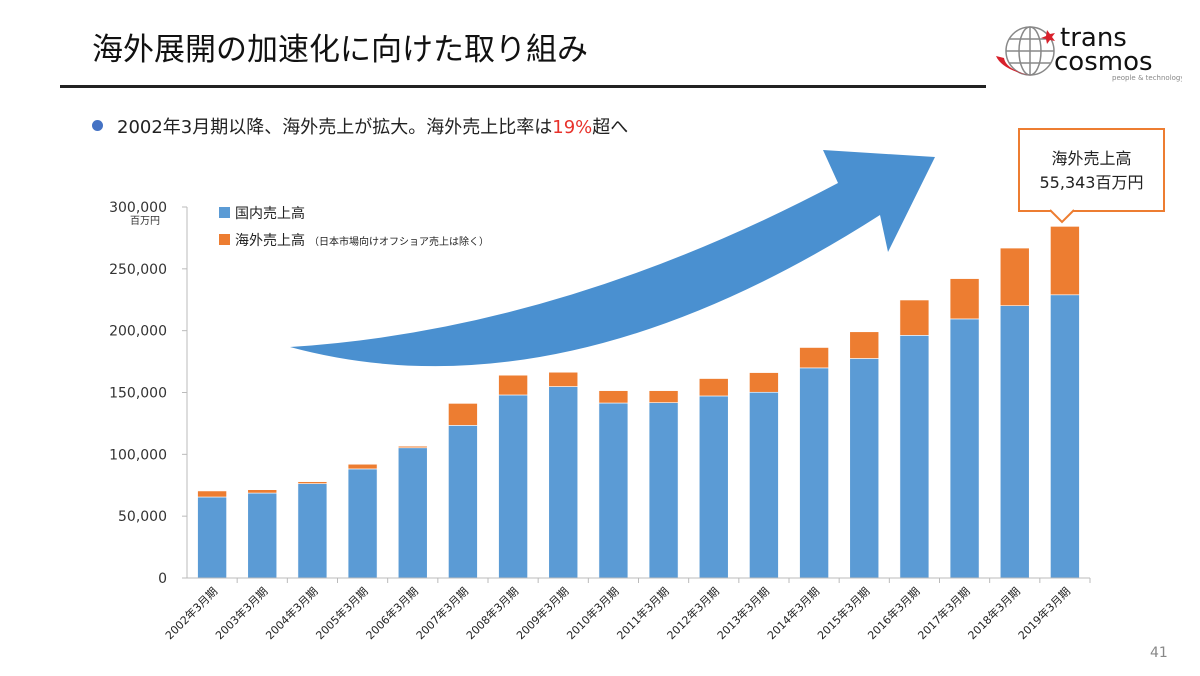 Image resolution: width=1200 pixels, height=676 pixels. I want to click on x-tick-label: 2010年3月期, so click(593, 613).